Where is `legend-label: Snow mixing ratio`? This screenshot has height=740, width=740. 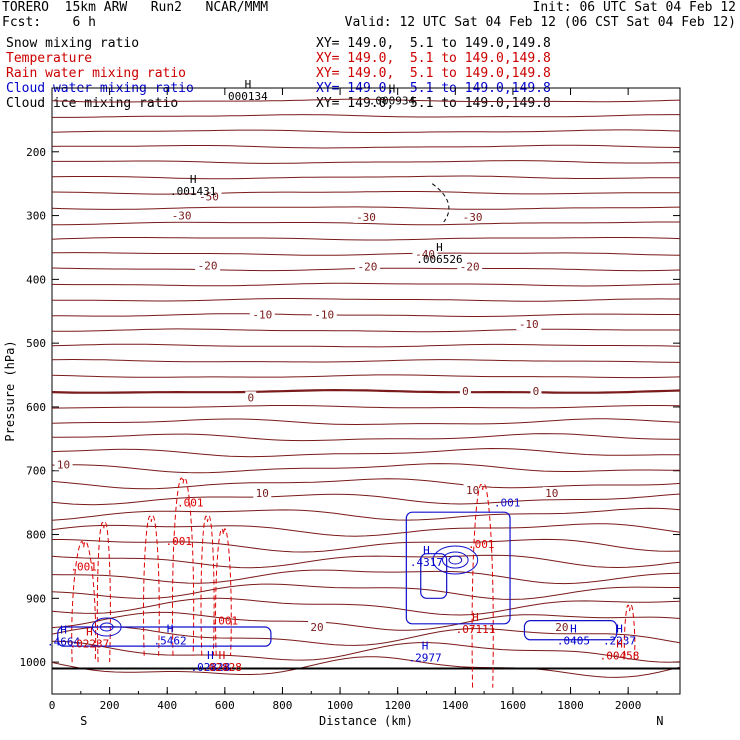 legend-label: Snow mixing ratio is located at coordinates (73, 43).